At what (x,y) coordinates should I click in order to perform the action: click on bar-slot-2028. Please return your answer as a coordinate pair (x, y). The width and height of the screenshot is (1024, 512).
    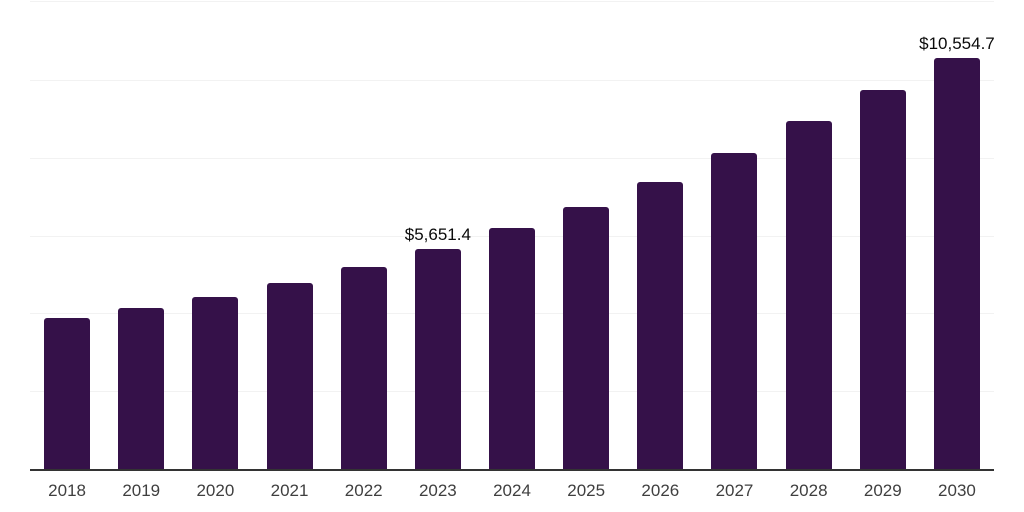
    Looking at the image, I should click on (809, 235).